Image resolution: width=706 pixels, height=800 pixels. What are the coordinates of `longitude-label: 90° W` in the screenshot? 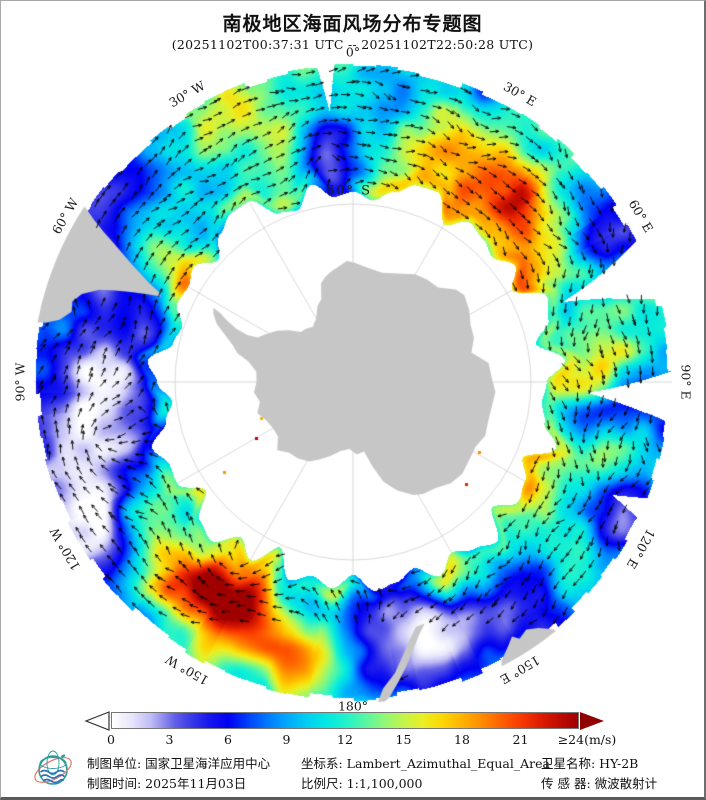 It's located at (20, 382).